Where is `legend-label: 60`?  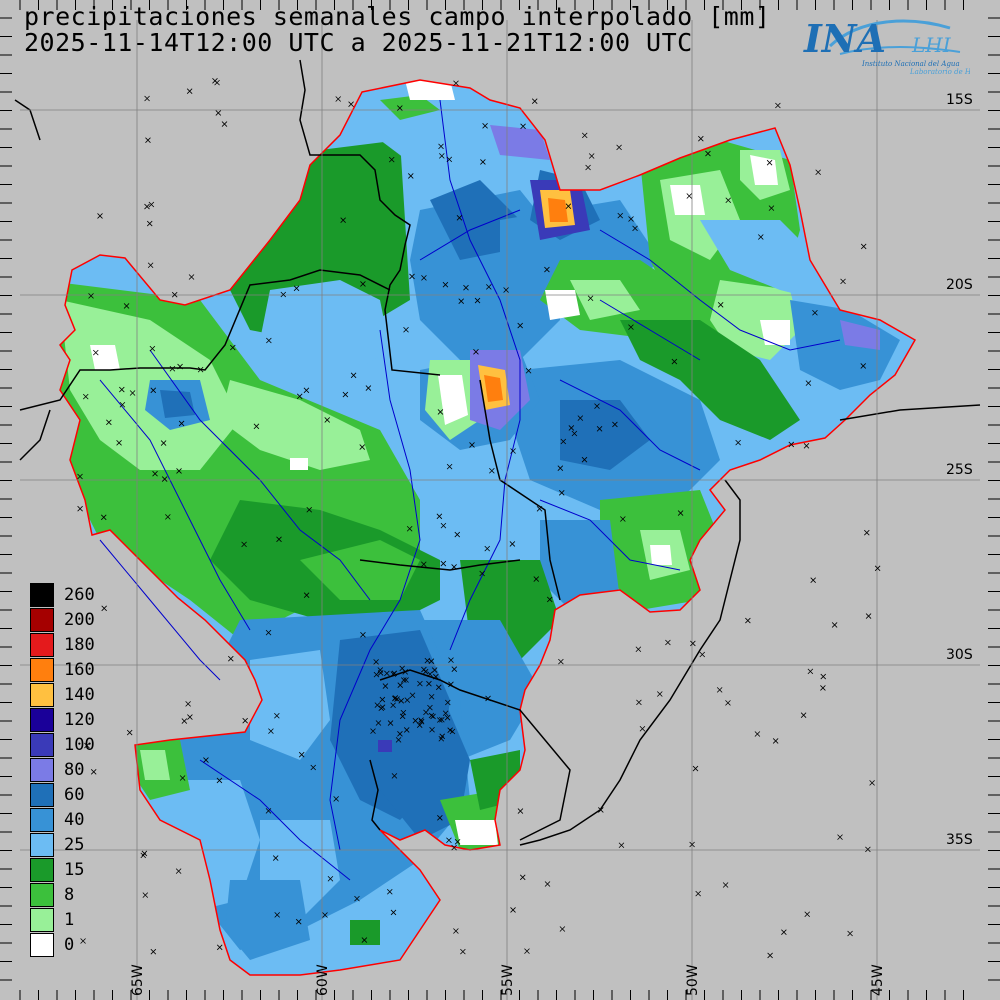 legend-label: 60 is located at coordinates (74, 795).